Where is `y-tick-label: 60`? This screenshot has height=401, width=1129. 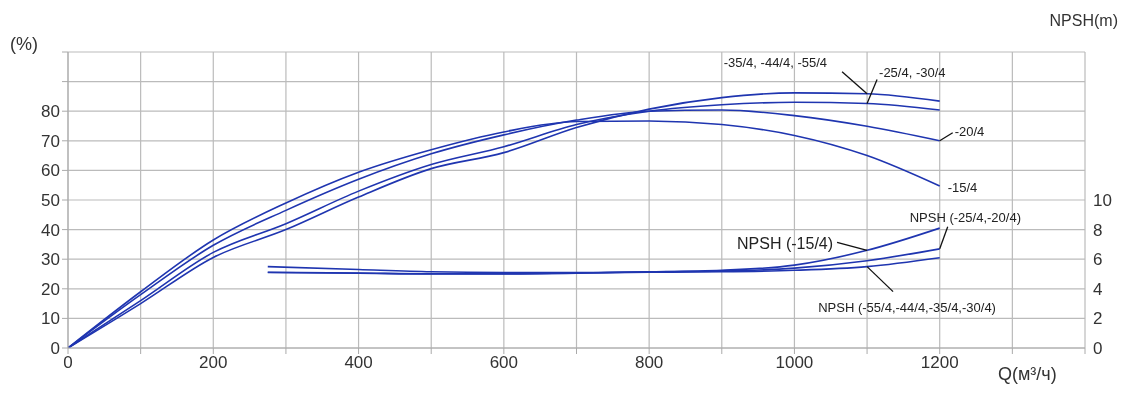 y-tick-label: 60 is located at coordinates (50, 171).